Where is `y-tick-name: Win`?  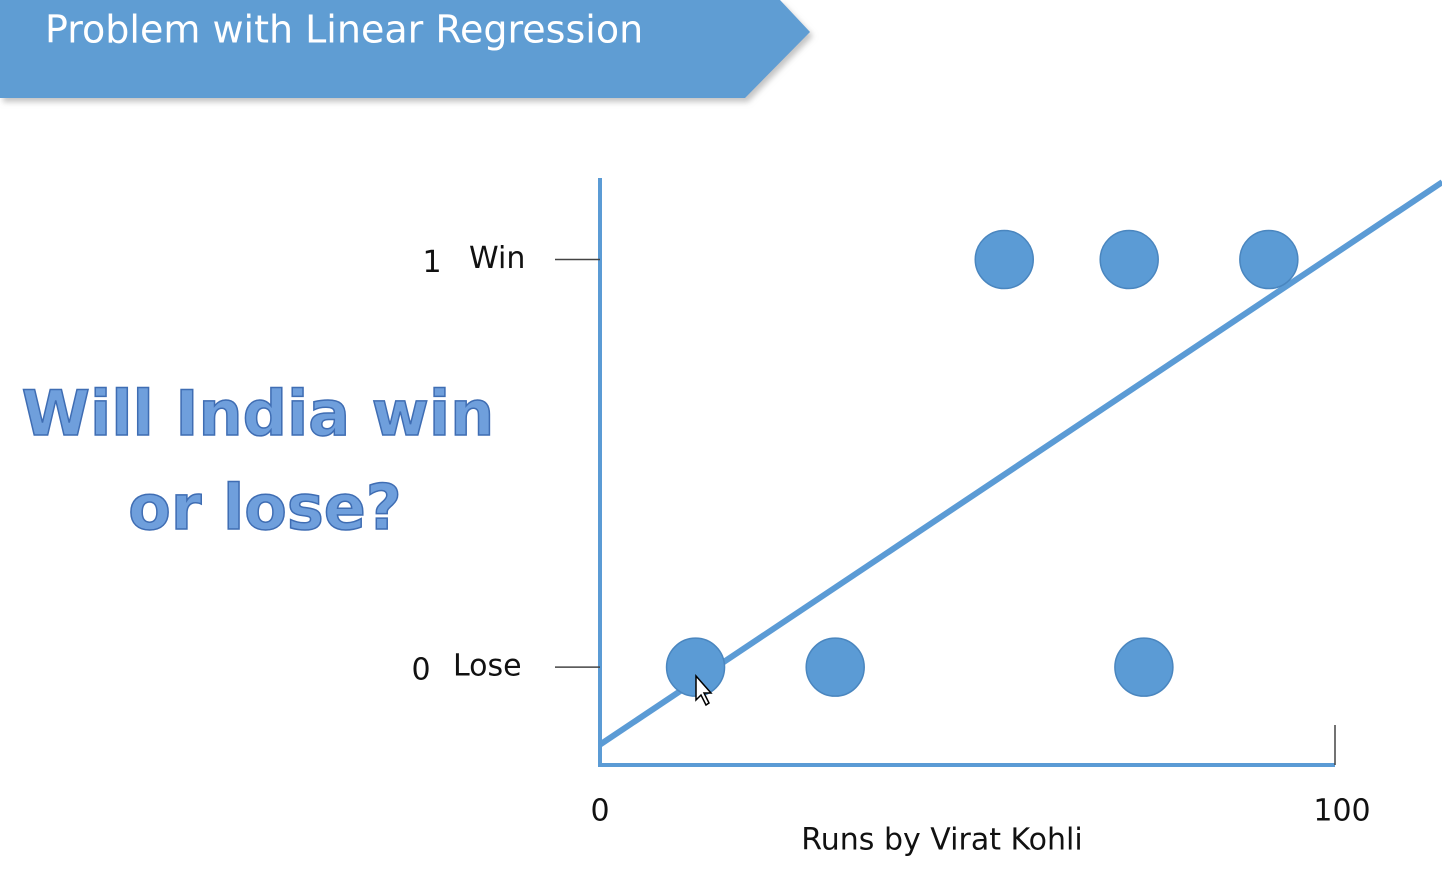 y-tick-name: Win is located at coordinates (497, 258).